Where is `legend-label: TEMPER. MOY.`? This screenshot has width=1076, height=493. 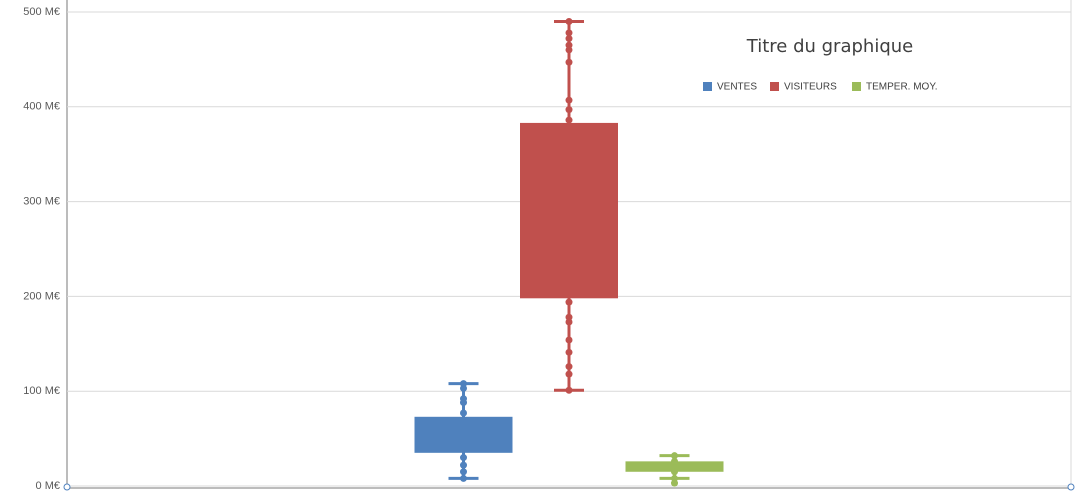
legend-label: TEMPER. MOY. is located at coordinates (902, 87).